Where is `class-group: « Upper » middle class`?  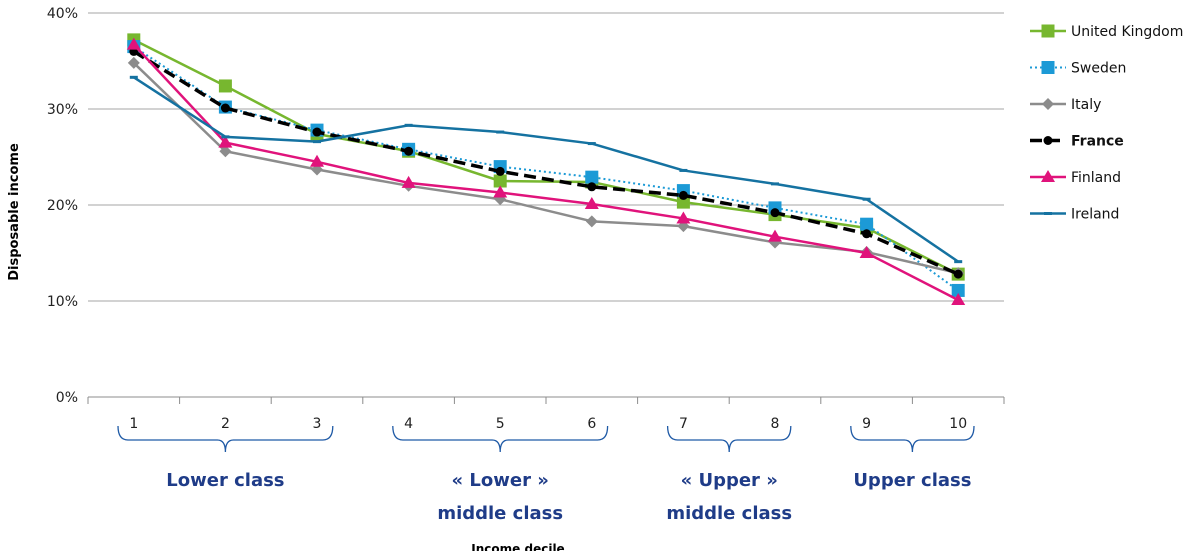
class-group: « Upper » middle class is located at coordinates (729, 474).